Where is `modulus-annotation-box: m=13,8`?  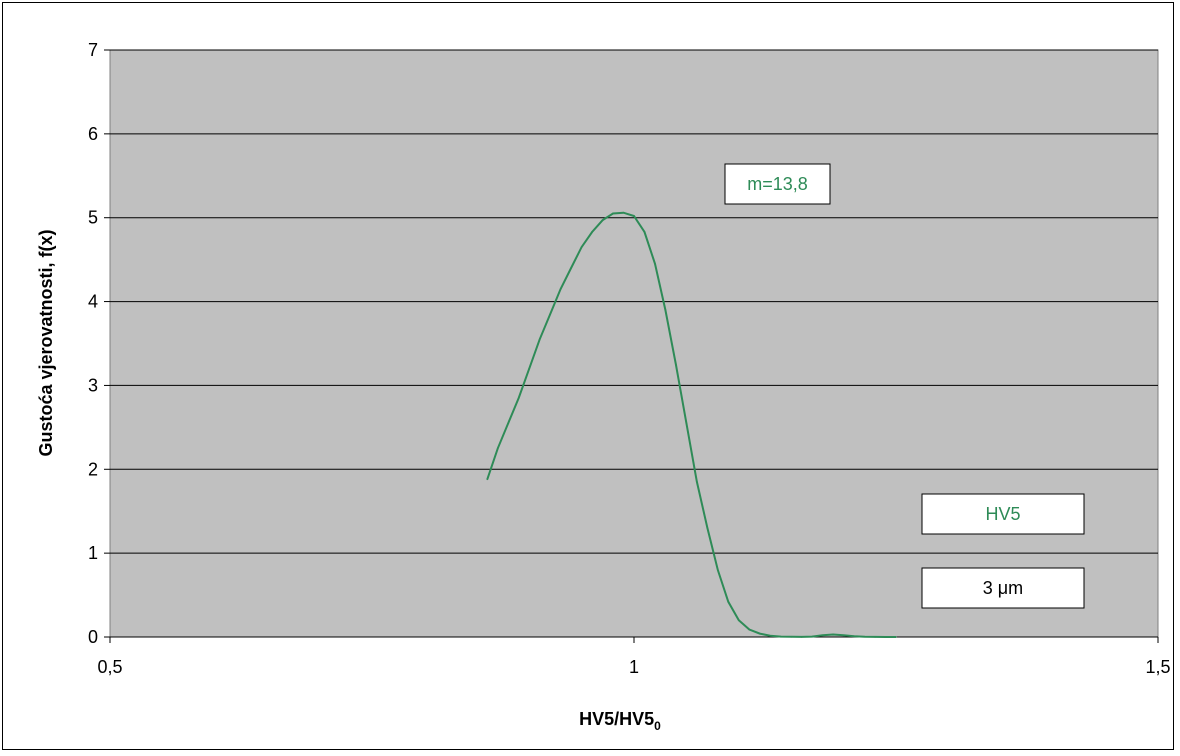
modulus-annotation-box: m=13,8 is located at coordinates (777, 184).